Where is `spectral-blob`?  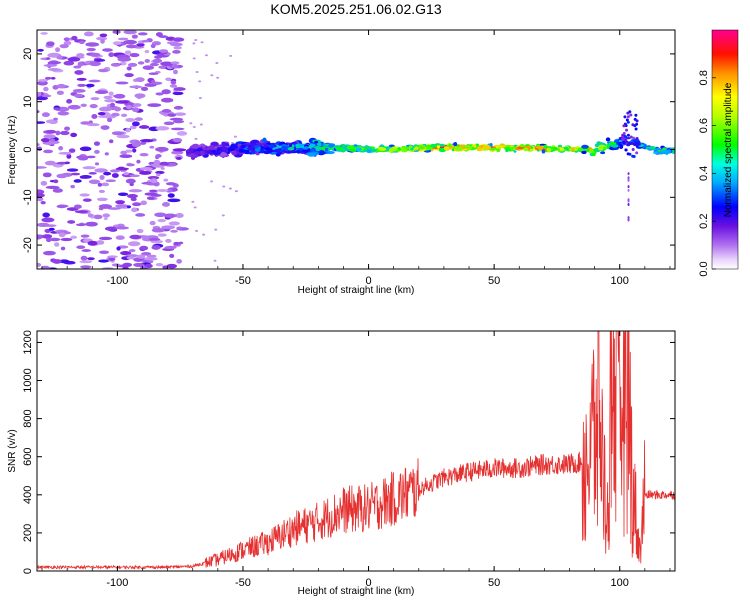
spectral-blob is located at coordinates (223, 144).